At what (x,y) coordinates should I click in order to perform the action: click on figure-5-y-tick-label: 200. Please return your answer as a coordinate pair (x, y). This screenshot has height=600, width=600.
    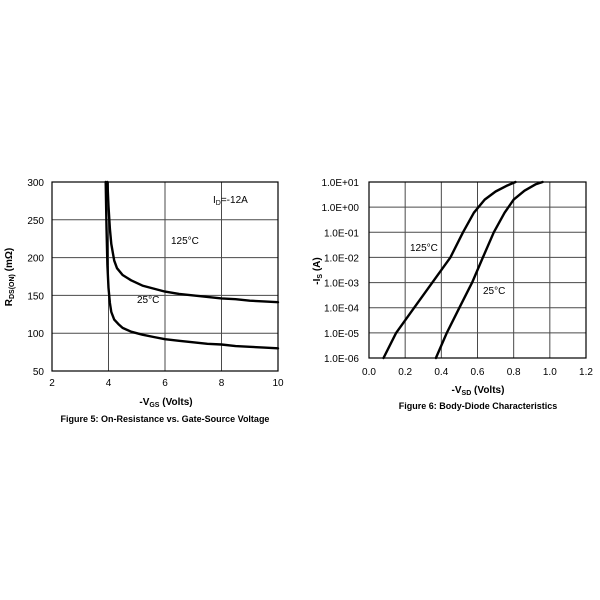
    Looking at the image, I should click on (35, 259).